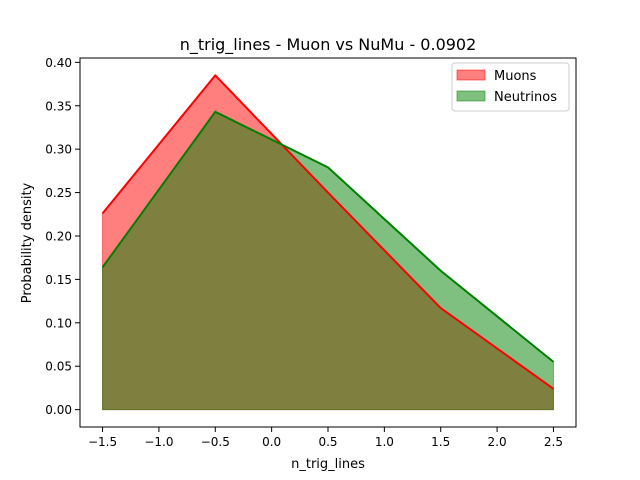 The image size is (640, 480). Describe the element at coordinates (158, 442) in the screenshot. I see `x-tick-label: −1.0` at that location.